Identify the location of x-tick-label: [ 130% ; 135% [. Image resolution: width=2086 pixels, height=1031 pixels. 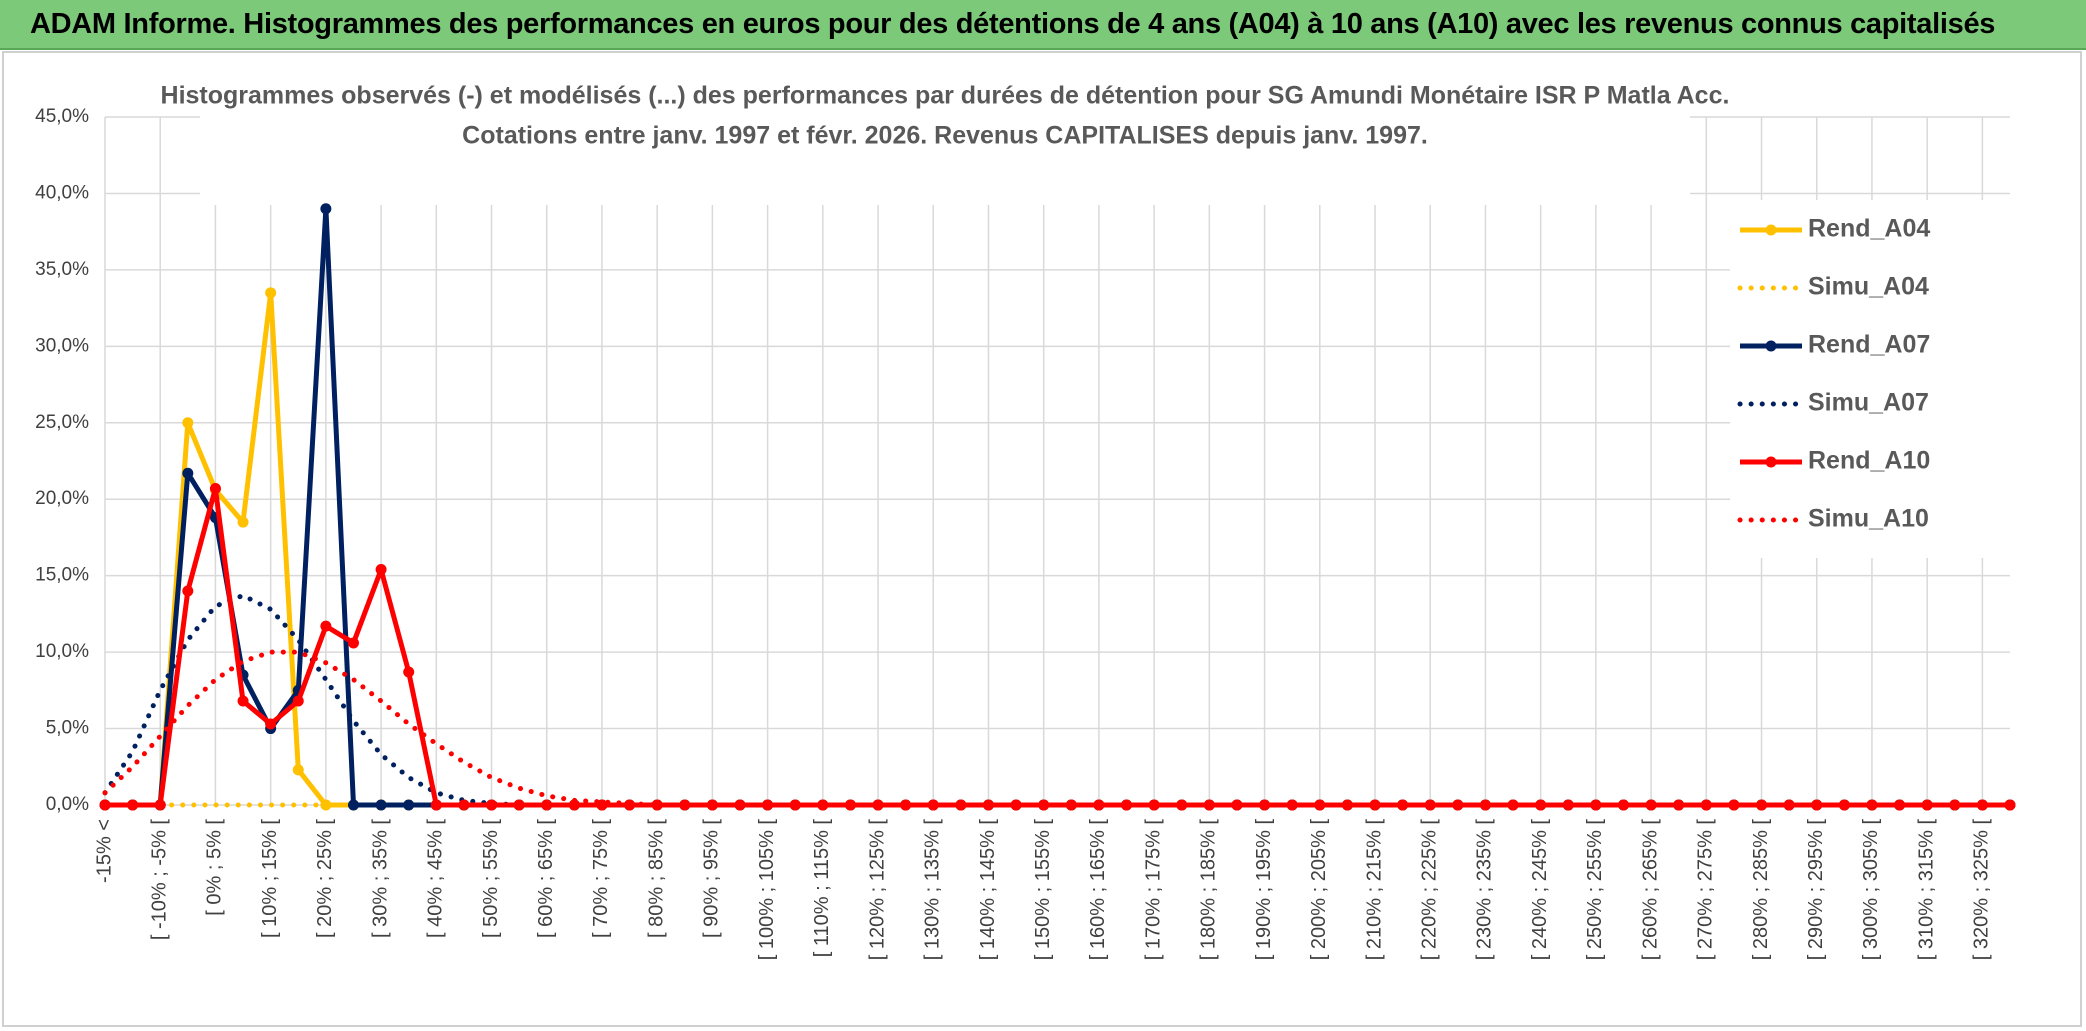
(933, 890).